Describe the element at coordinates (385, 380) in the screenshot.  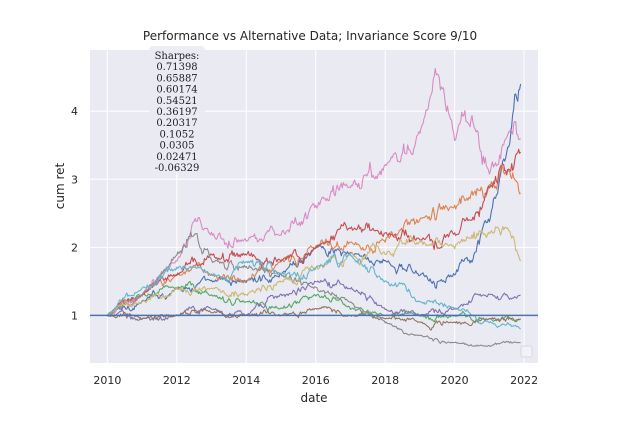
I see `x-tick-label: 2018` at that location.